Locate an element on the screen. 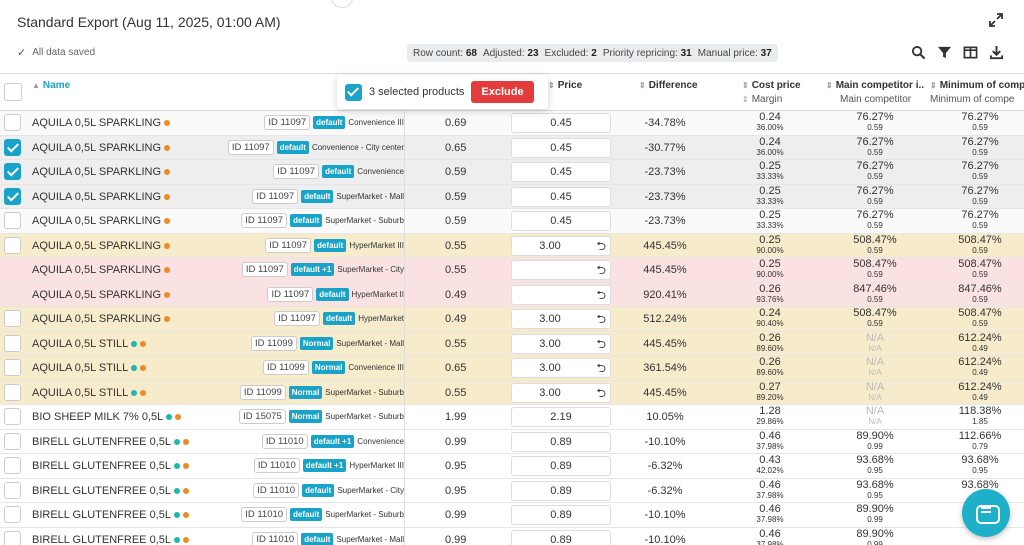 This screenshot has height=545, width=1024. price-input: 2.19 is located at coordinates (561, 417).